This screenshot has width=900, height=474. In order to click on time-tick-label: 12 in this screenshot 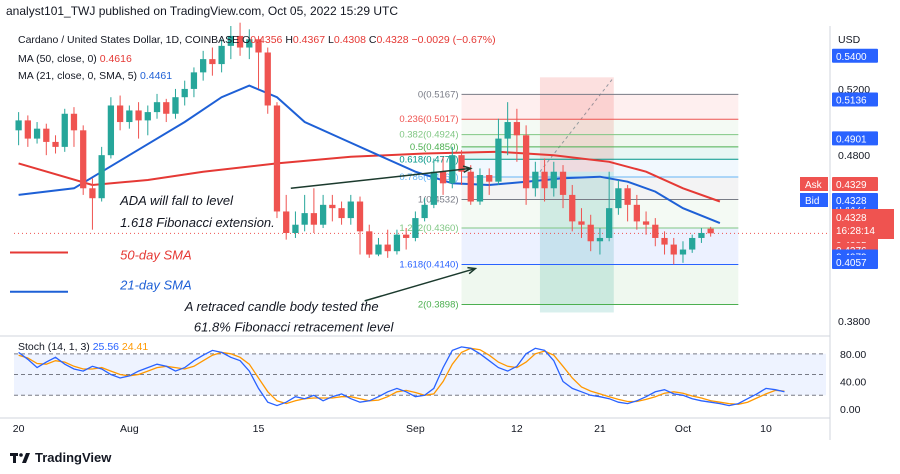, I will do `click(517, 429)`.